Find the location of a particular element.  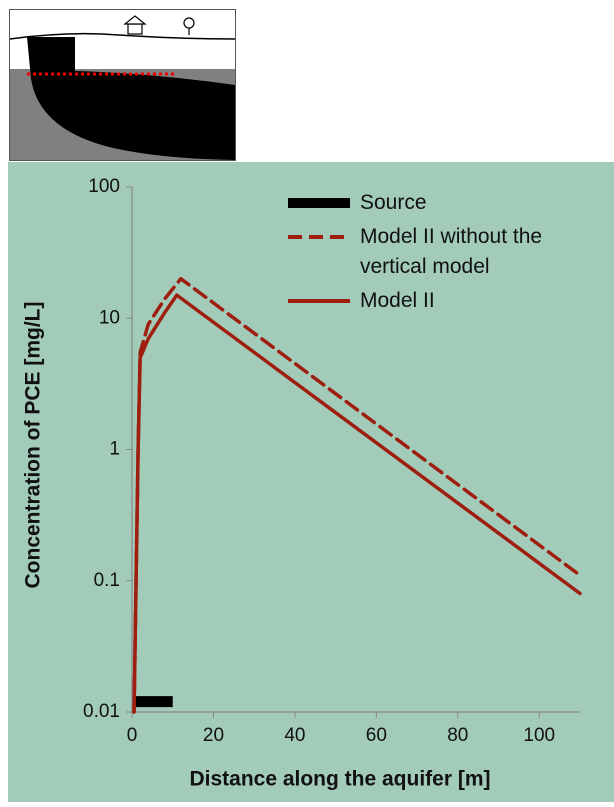

schematic is located at coordinates (122, 85).